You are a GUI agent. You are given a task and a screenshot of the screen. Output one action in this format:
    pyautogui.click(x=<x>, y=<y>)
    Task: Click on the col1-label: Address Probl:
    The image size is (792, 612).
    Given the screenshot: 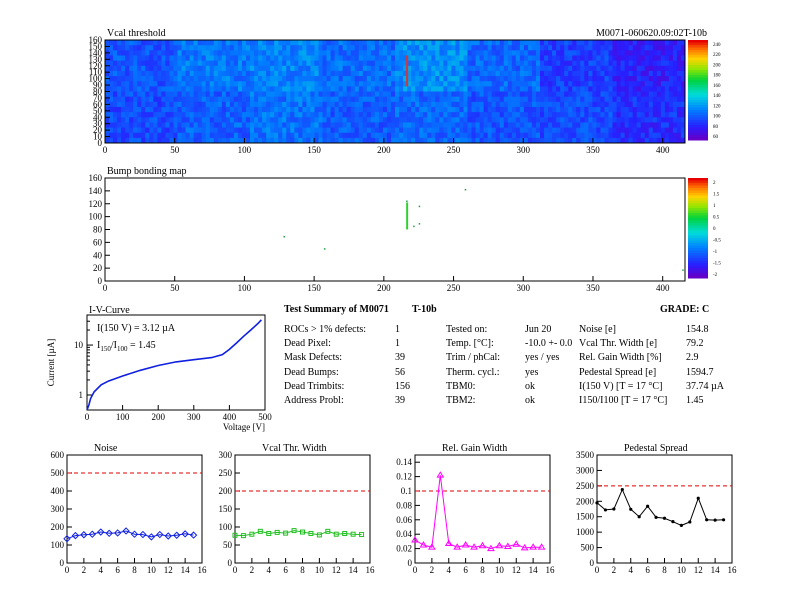 What is the action you would take?
    pyautogui.click(x=314, y=400)
    